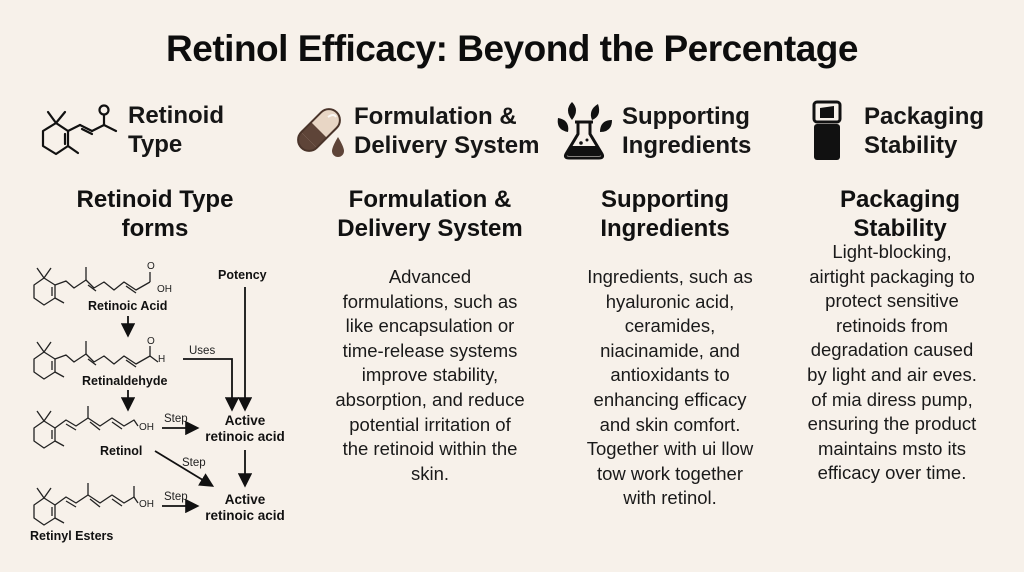 This screenshot has width=1024, height=572. I want to click on arrow-step-diagonal, so click(184, 468).